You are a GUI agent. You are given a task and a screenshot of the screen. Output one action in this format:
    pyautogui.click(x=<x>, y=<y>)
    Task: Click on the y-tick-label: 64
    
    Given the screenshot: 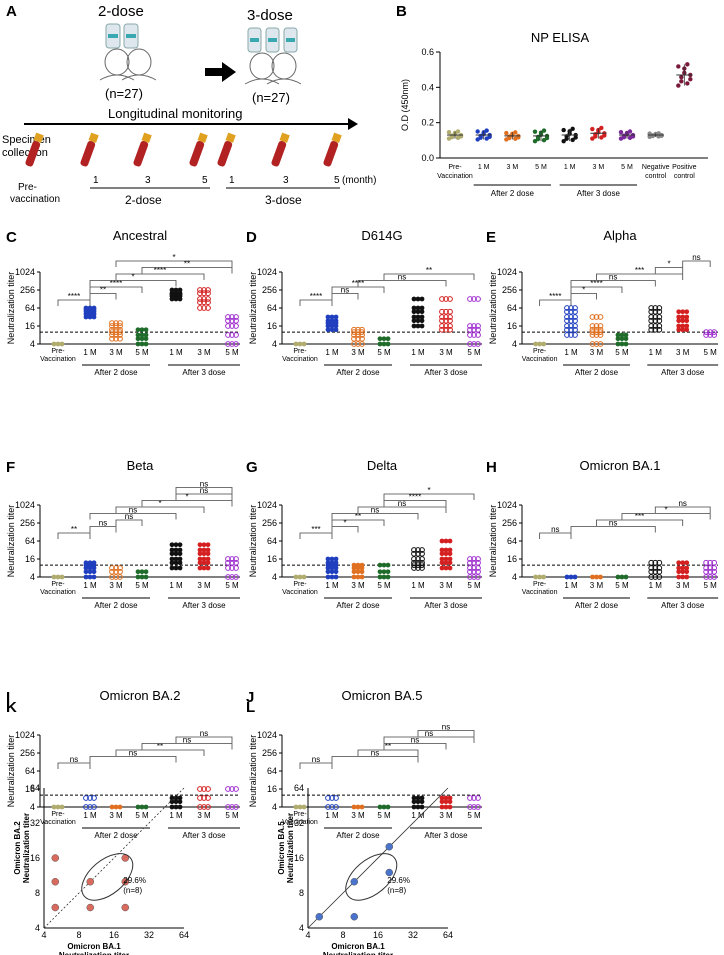 What is the action you would take?
    pyautogui.click(x=299, y=788)
    